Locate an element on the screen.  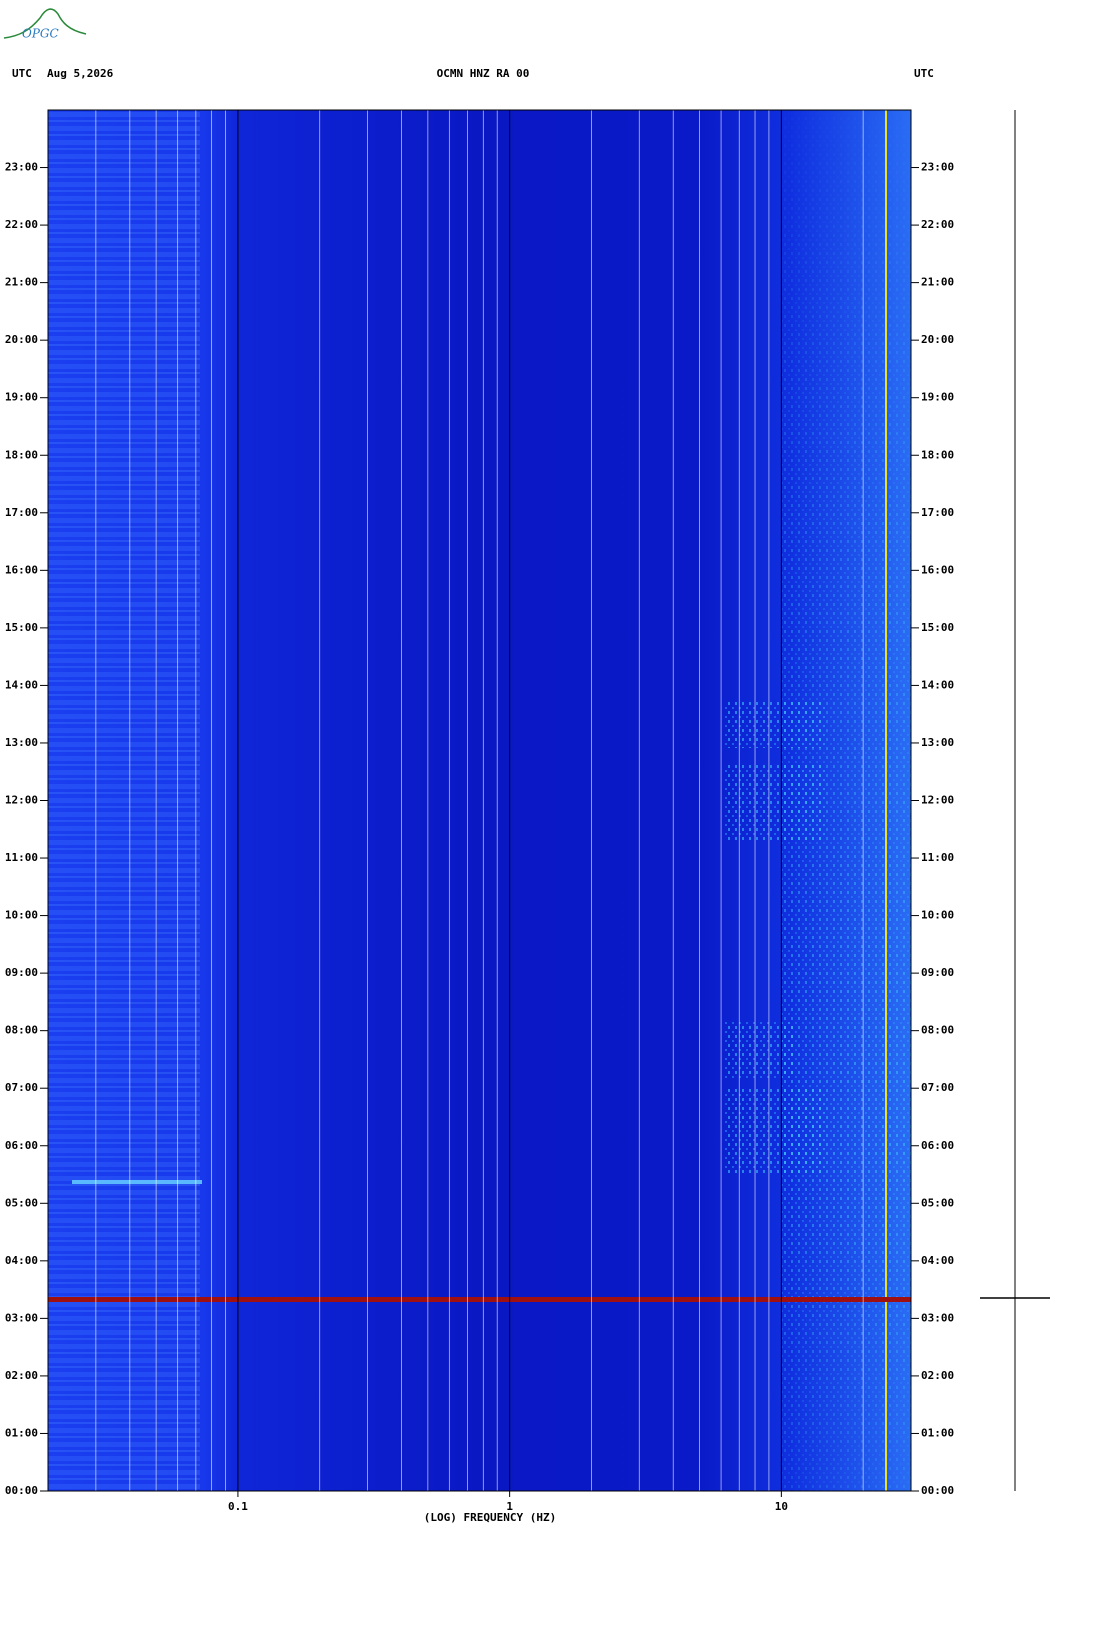
x-tick-label: 1 is located at coordinates (509, 1506).